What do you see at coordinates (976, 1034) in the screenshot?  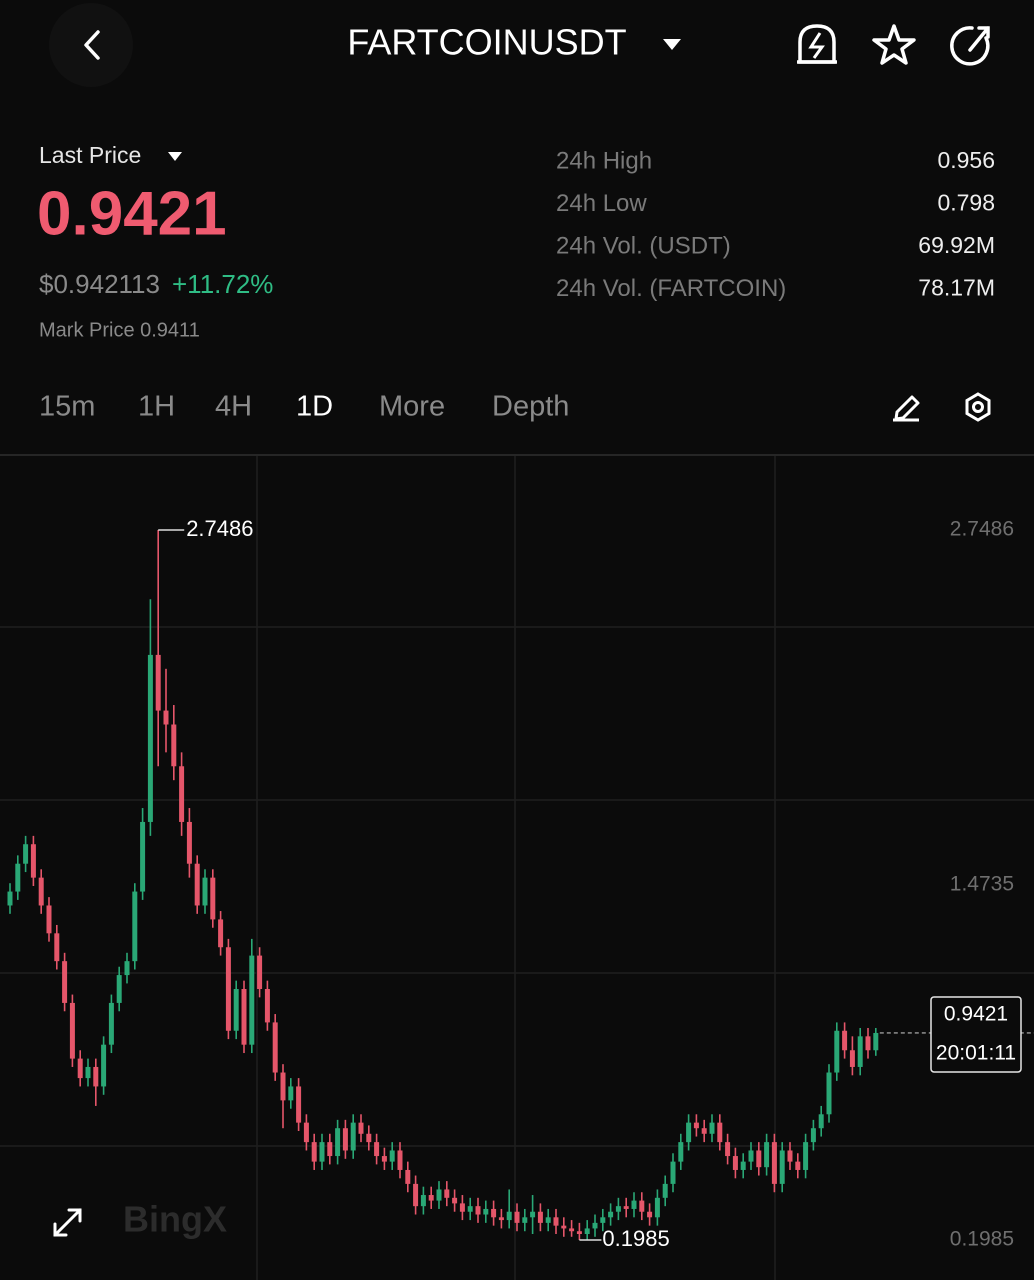 I see `last-price-box` at bounding box center [976, 1034].